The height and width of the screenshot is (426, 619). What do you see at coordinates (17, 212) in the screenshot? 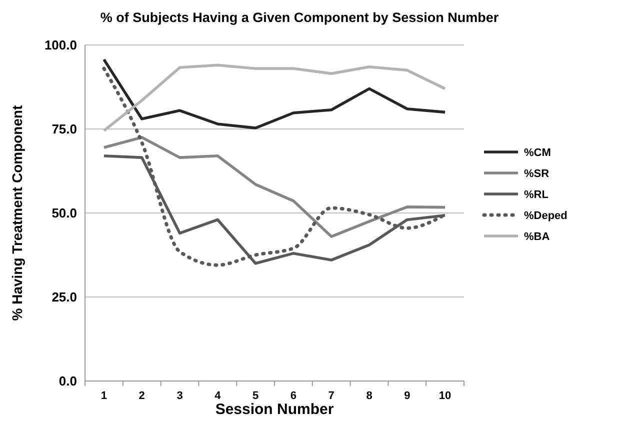
I see `y-axis-title: % Having Treatment Component` at bounding box center [17, 212].